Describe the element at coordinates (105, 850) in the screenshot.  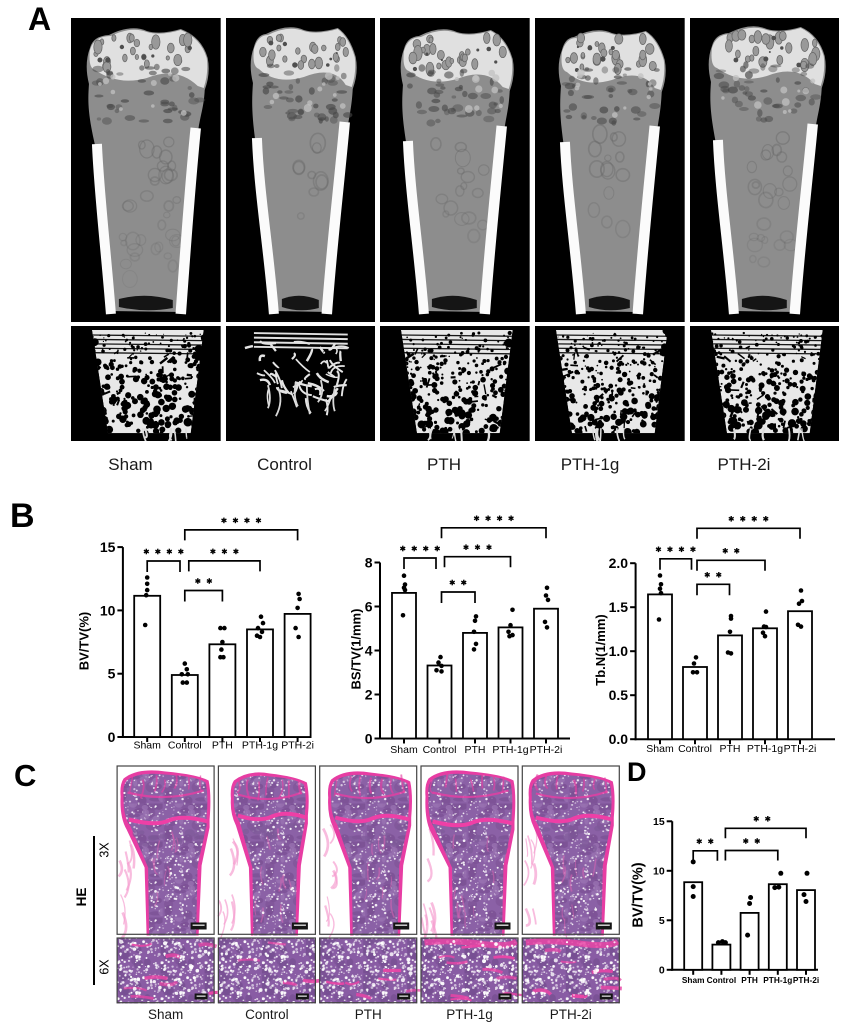
I see `svg-text: 3X` at that location.